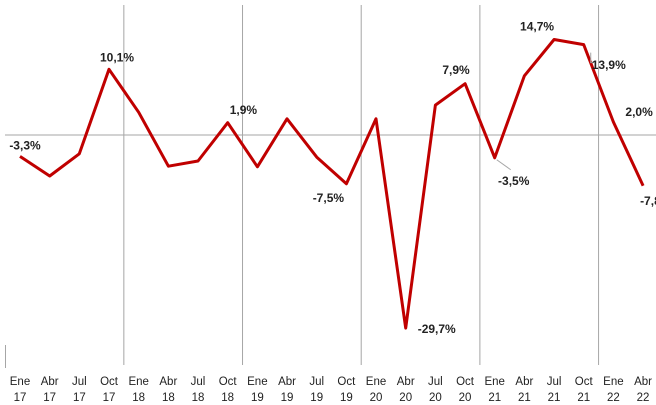 This screenshot has width=656, height=405. Describe the element at coordinates (376, 390) in the screenshot. I see `x-tick-label: Ene 20` at that location.